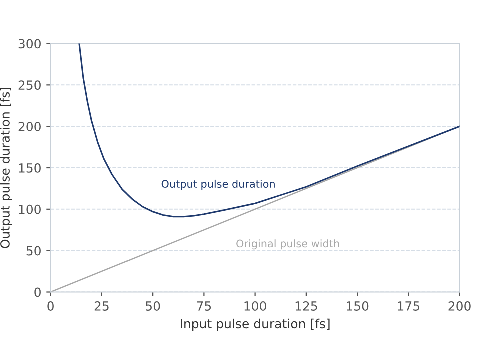 Image resolution: width=484 pixels, height=350 pixels. I want to click on y-tick-label: 150, so click(30, 168).